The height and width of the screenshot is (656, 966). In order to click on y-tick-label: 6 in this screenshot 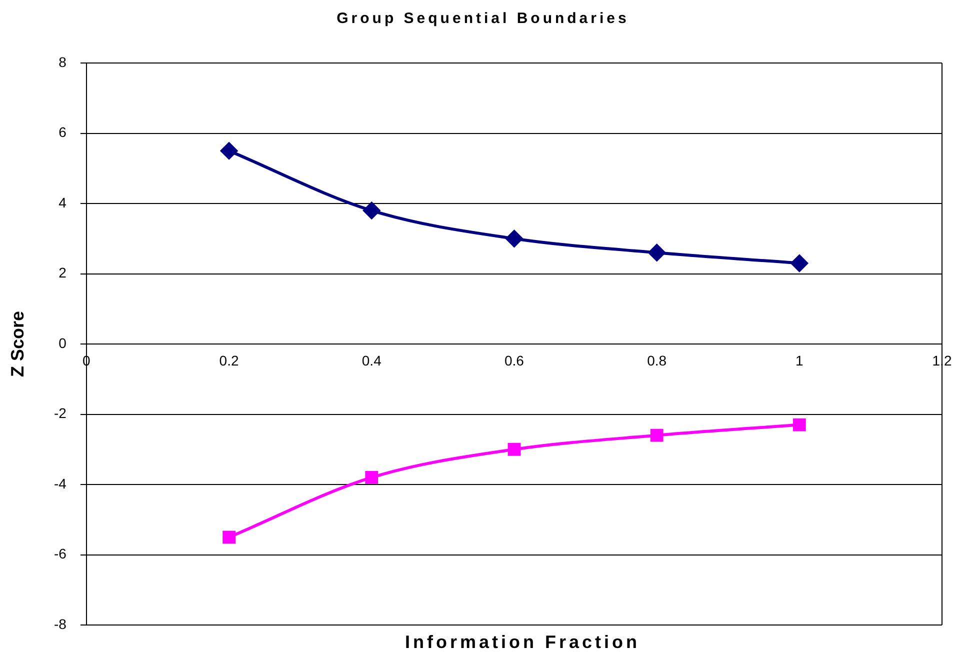, I will do `click(62, 132)`.